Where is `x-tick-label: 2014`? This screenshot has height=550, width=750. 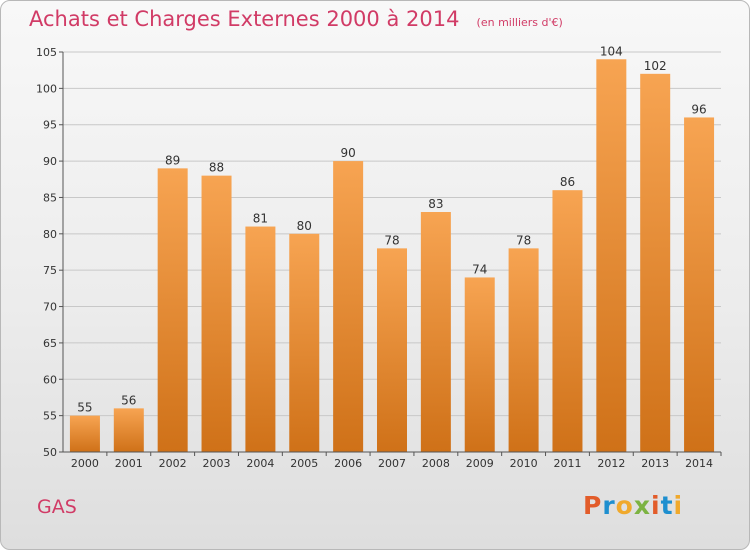
x-tick-label: 2014 is located at coordinates (699, 463).